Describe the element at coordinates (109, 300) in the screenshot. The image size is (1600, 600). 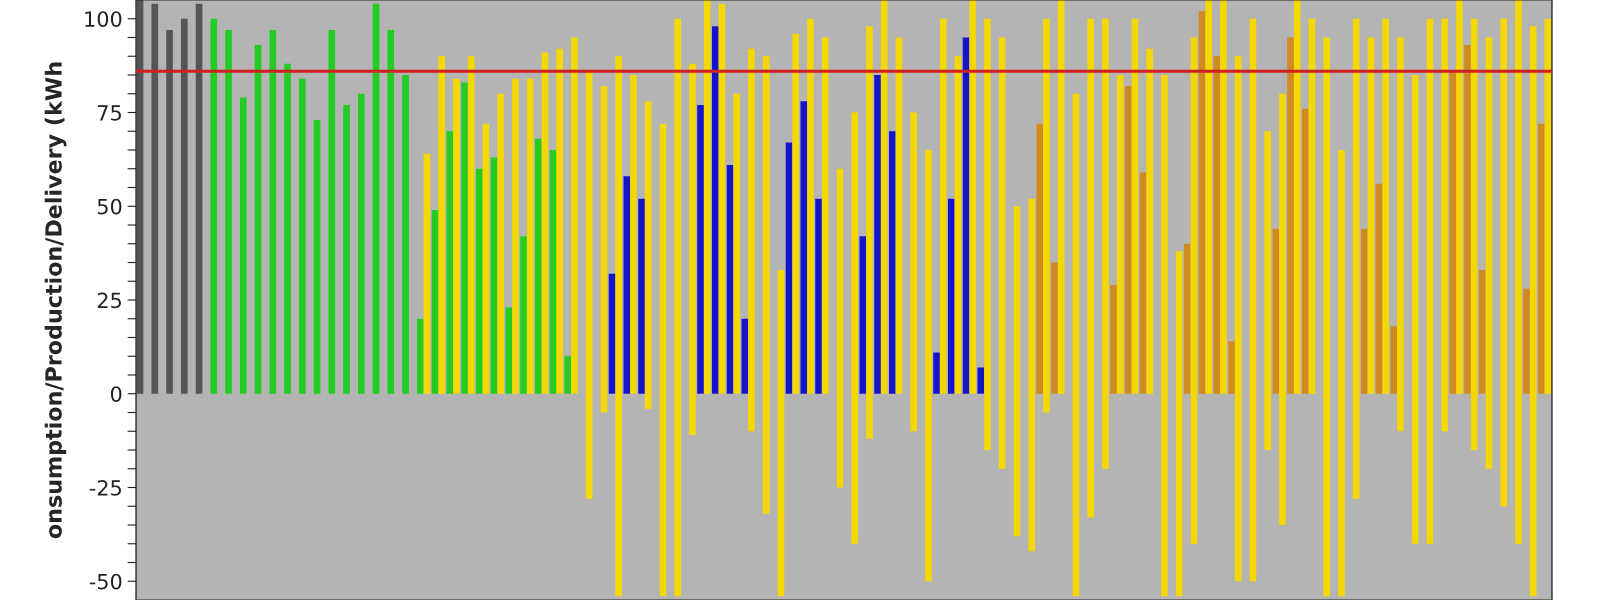
I see `y-tick-label: 25` at that location.